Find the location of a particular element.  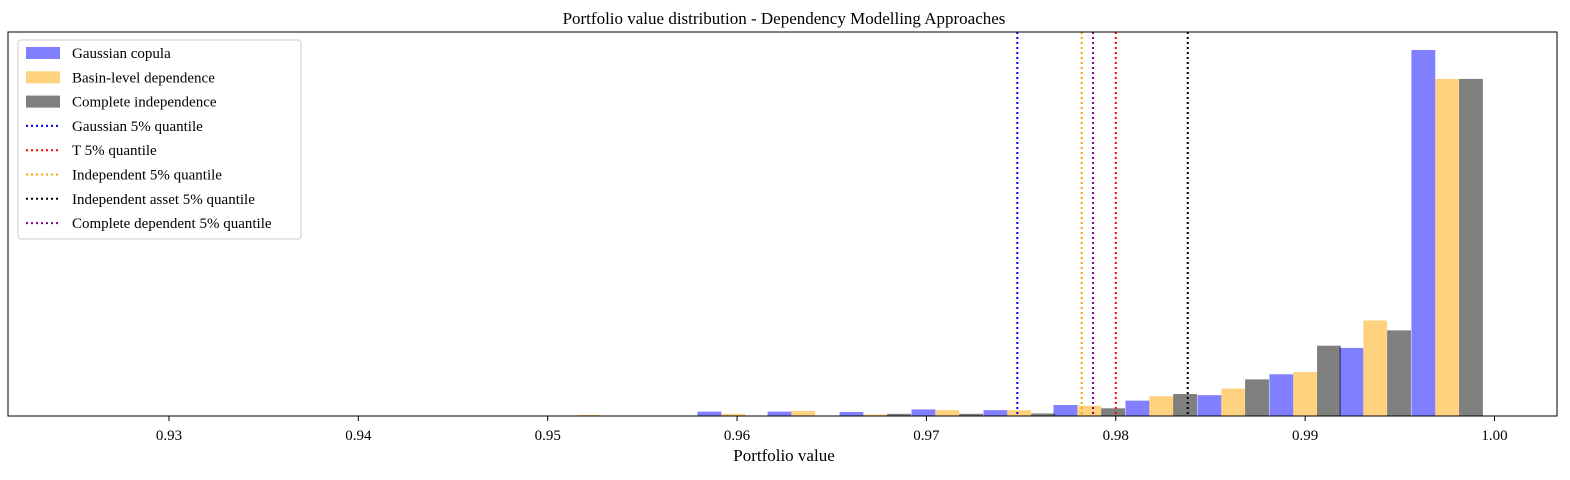

bar-series2-bin4 is located at coordinates (803, 413).